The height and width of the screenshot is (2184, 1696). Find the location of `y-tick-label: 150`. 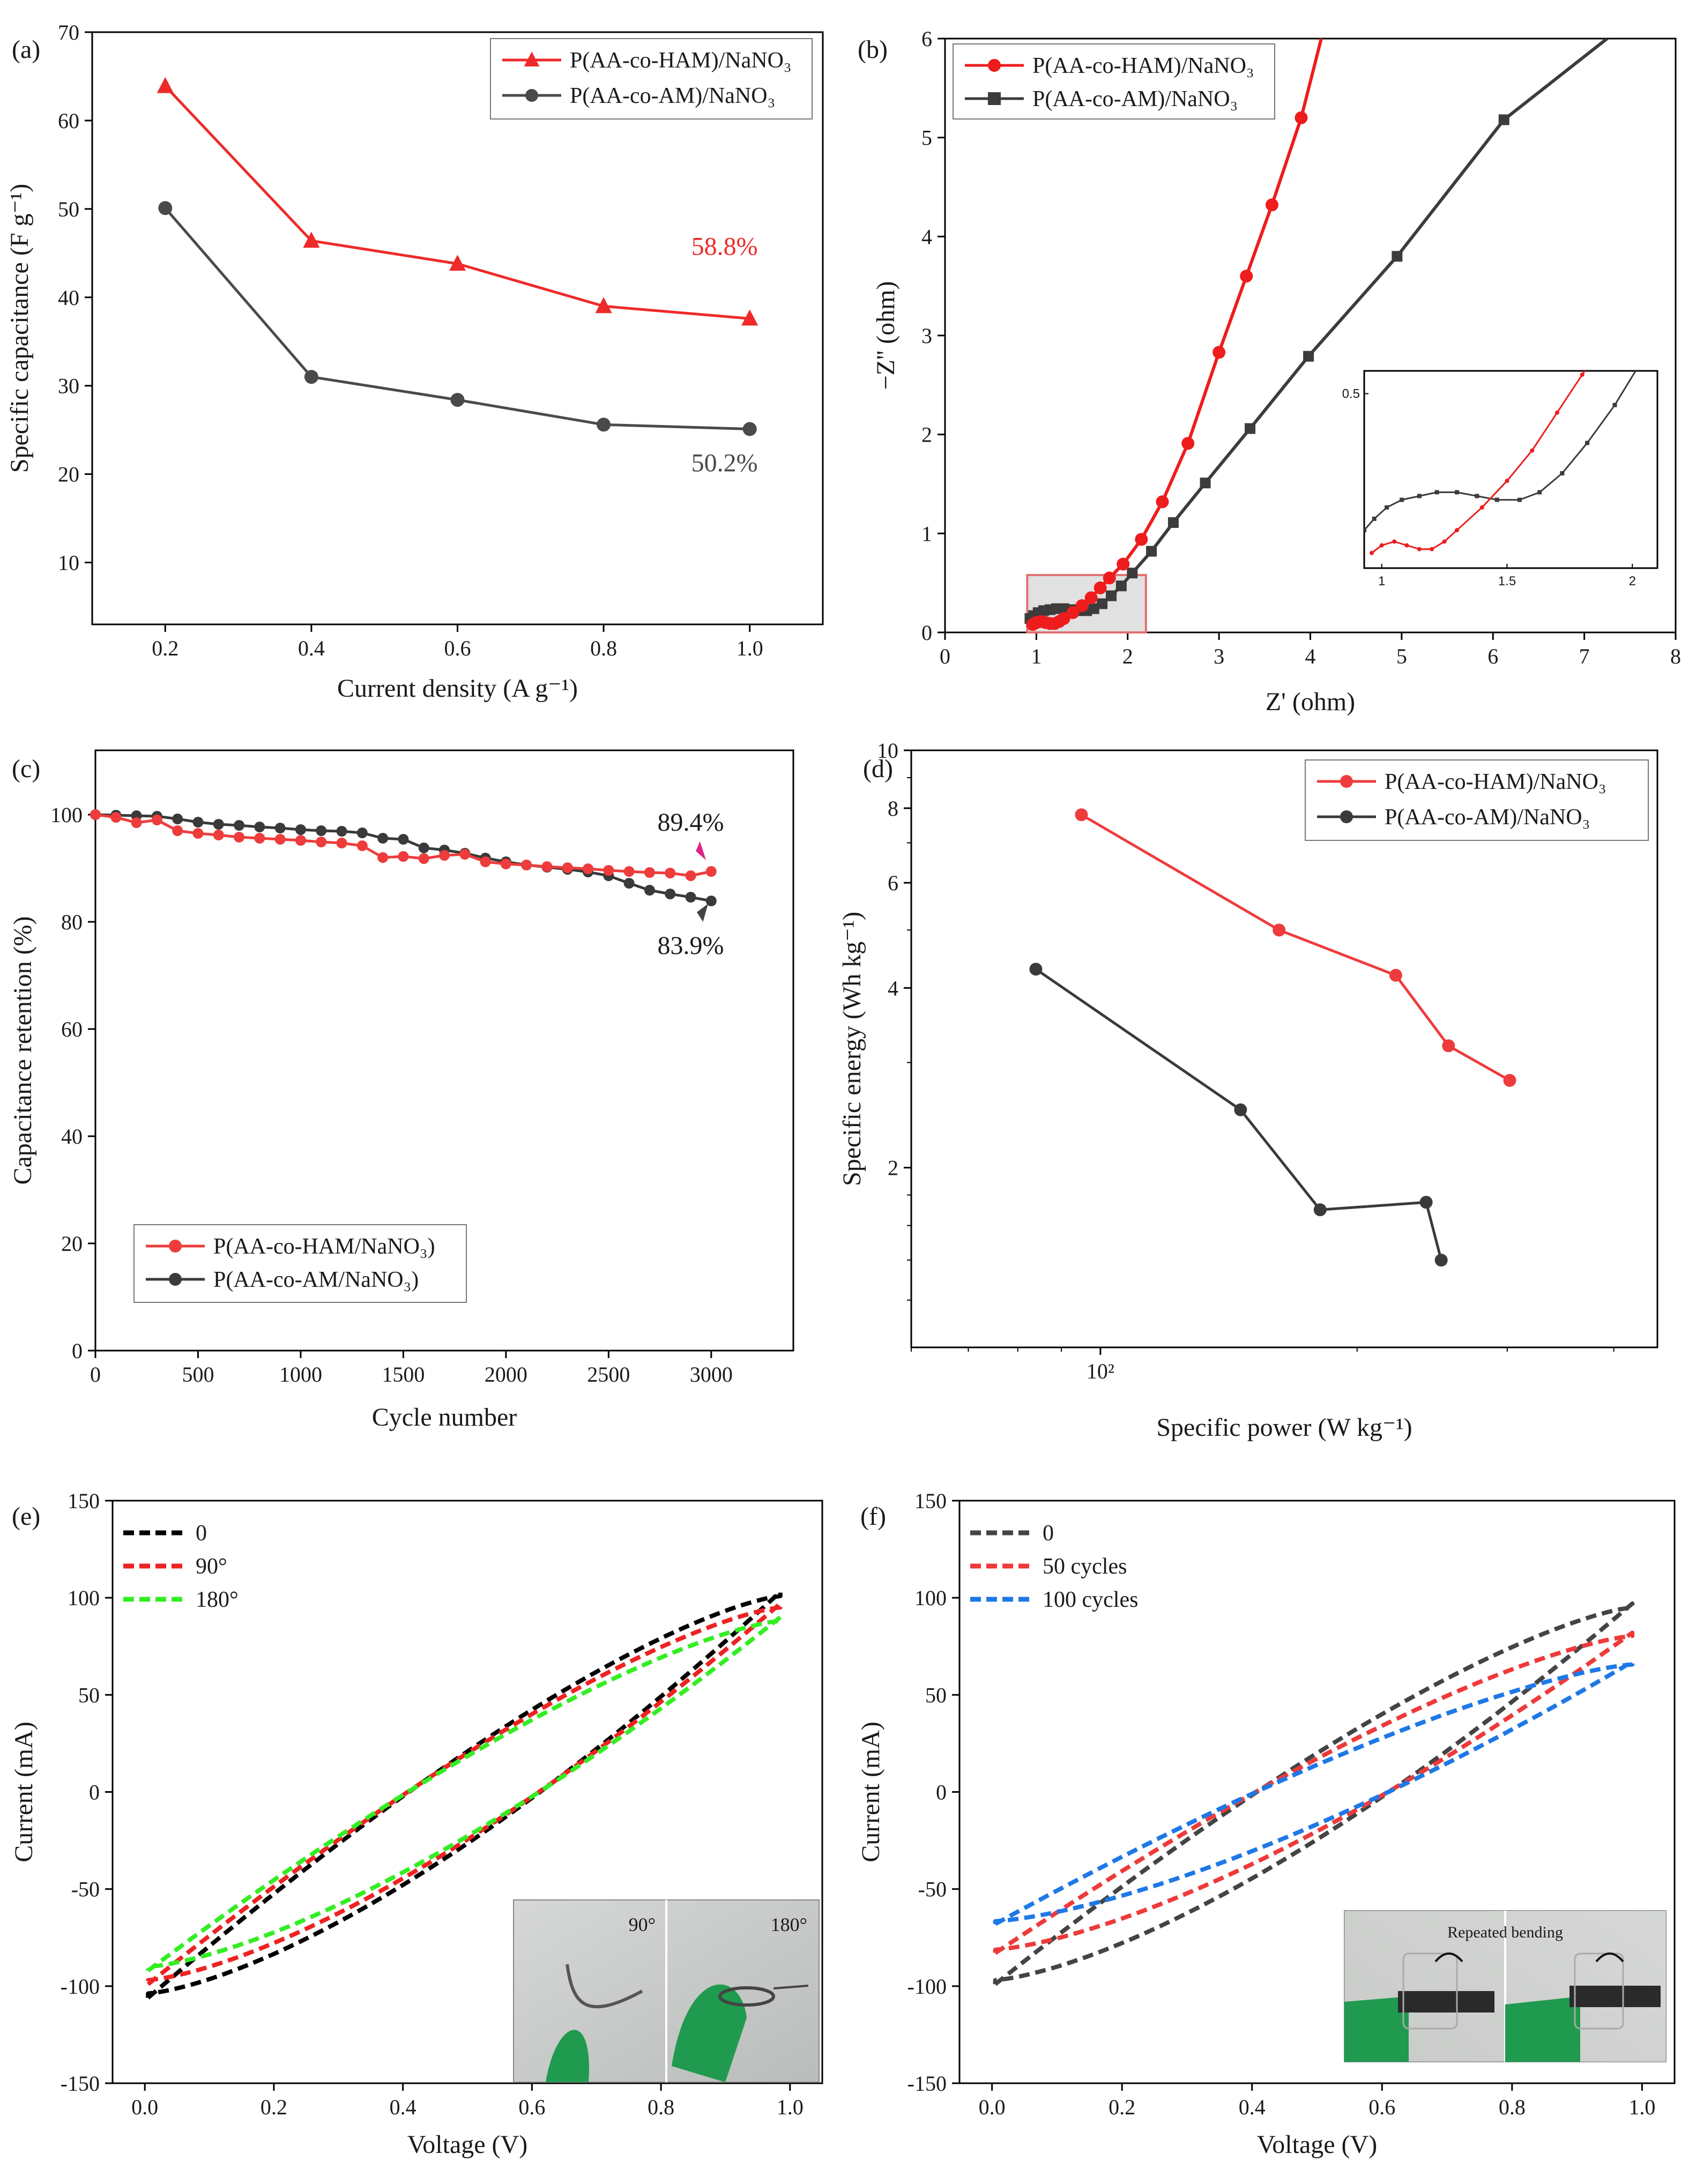

y-tick-label: 150 is located at coordinates (84, 1501).